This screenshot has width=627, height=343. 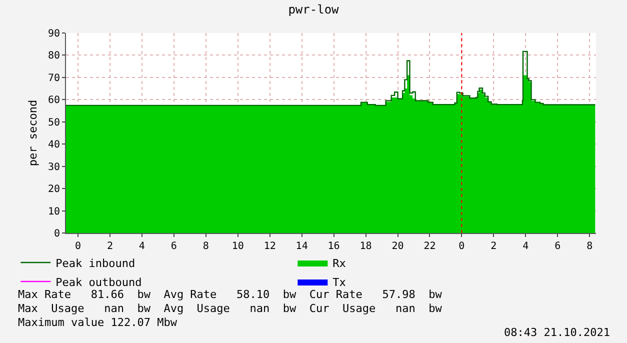 What do you see at coordinates (230, 308) in the screenshot?
I see `text: Max Usage nan bw Avg Usage nan bw Cur Usage nan bw` at bounding box center [230, 308].